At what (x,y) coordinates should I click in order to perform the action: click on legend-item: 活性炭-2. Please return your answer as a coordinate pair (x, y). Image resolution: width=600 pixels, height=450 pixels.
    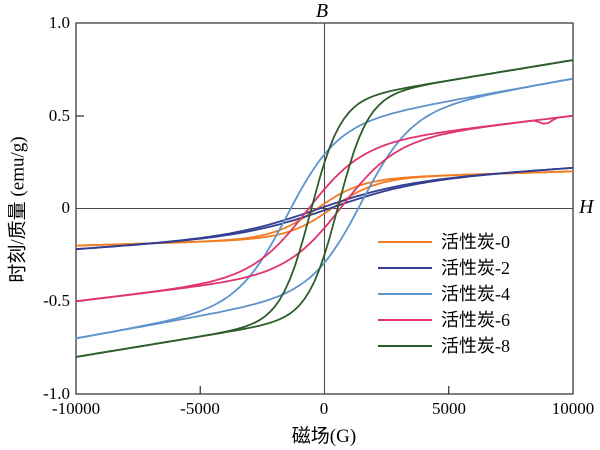
    Looking at the image, I should click on (444, 268).